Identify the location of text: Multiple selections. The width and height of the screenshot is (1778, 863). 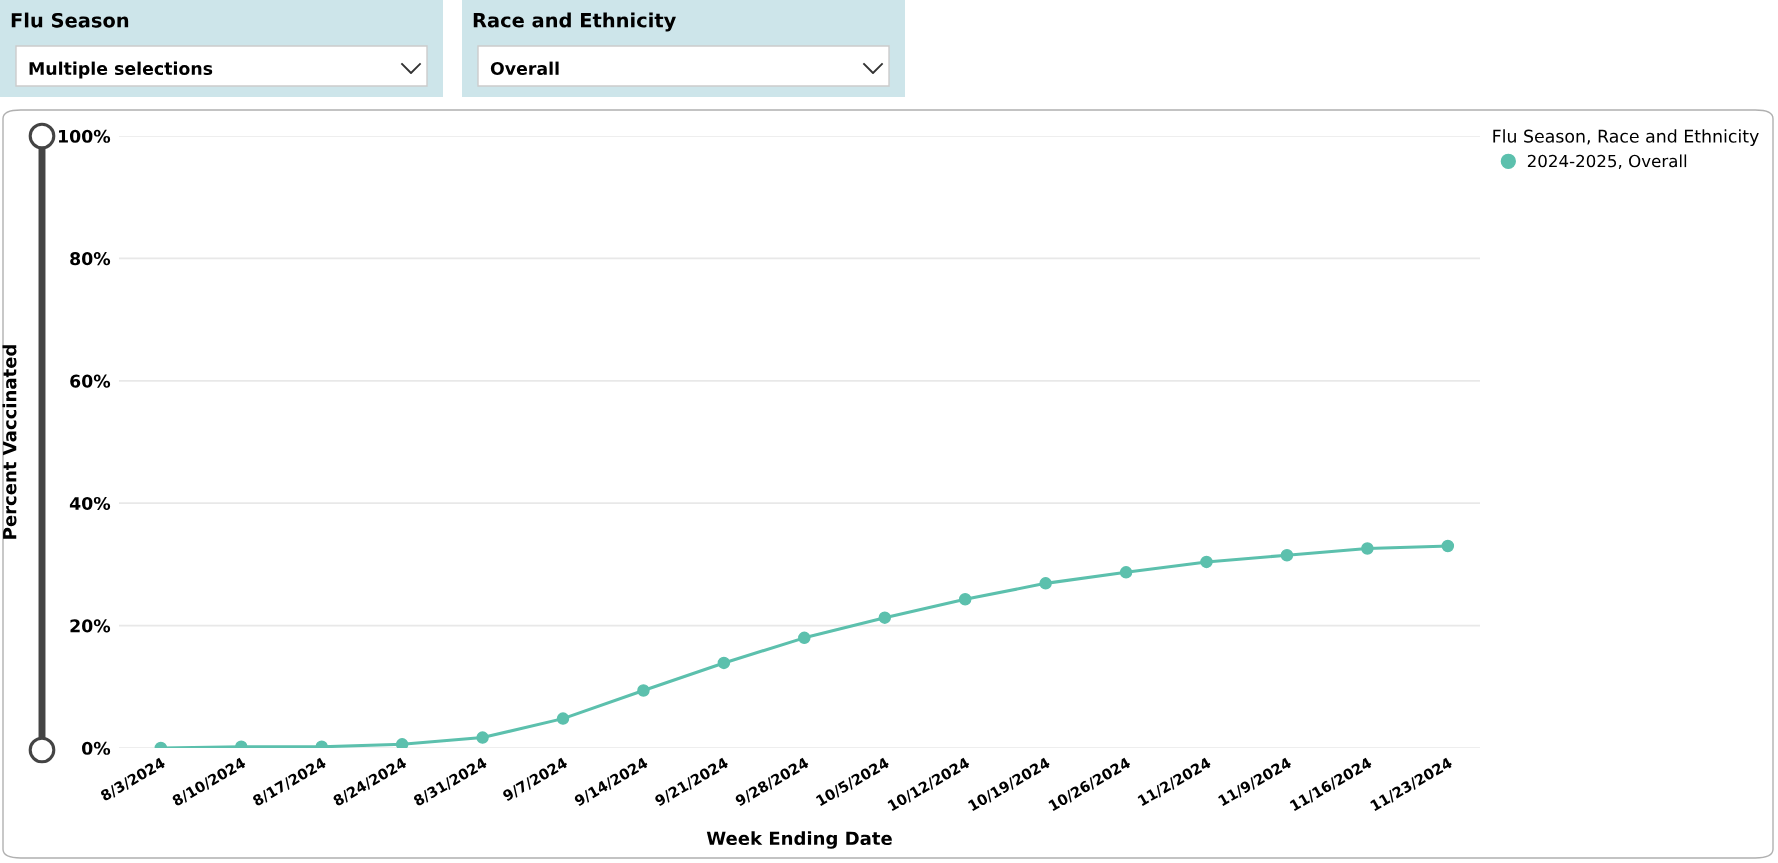
(121, 70).